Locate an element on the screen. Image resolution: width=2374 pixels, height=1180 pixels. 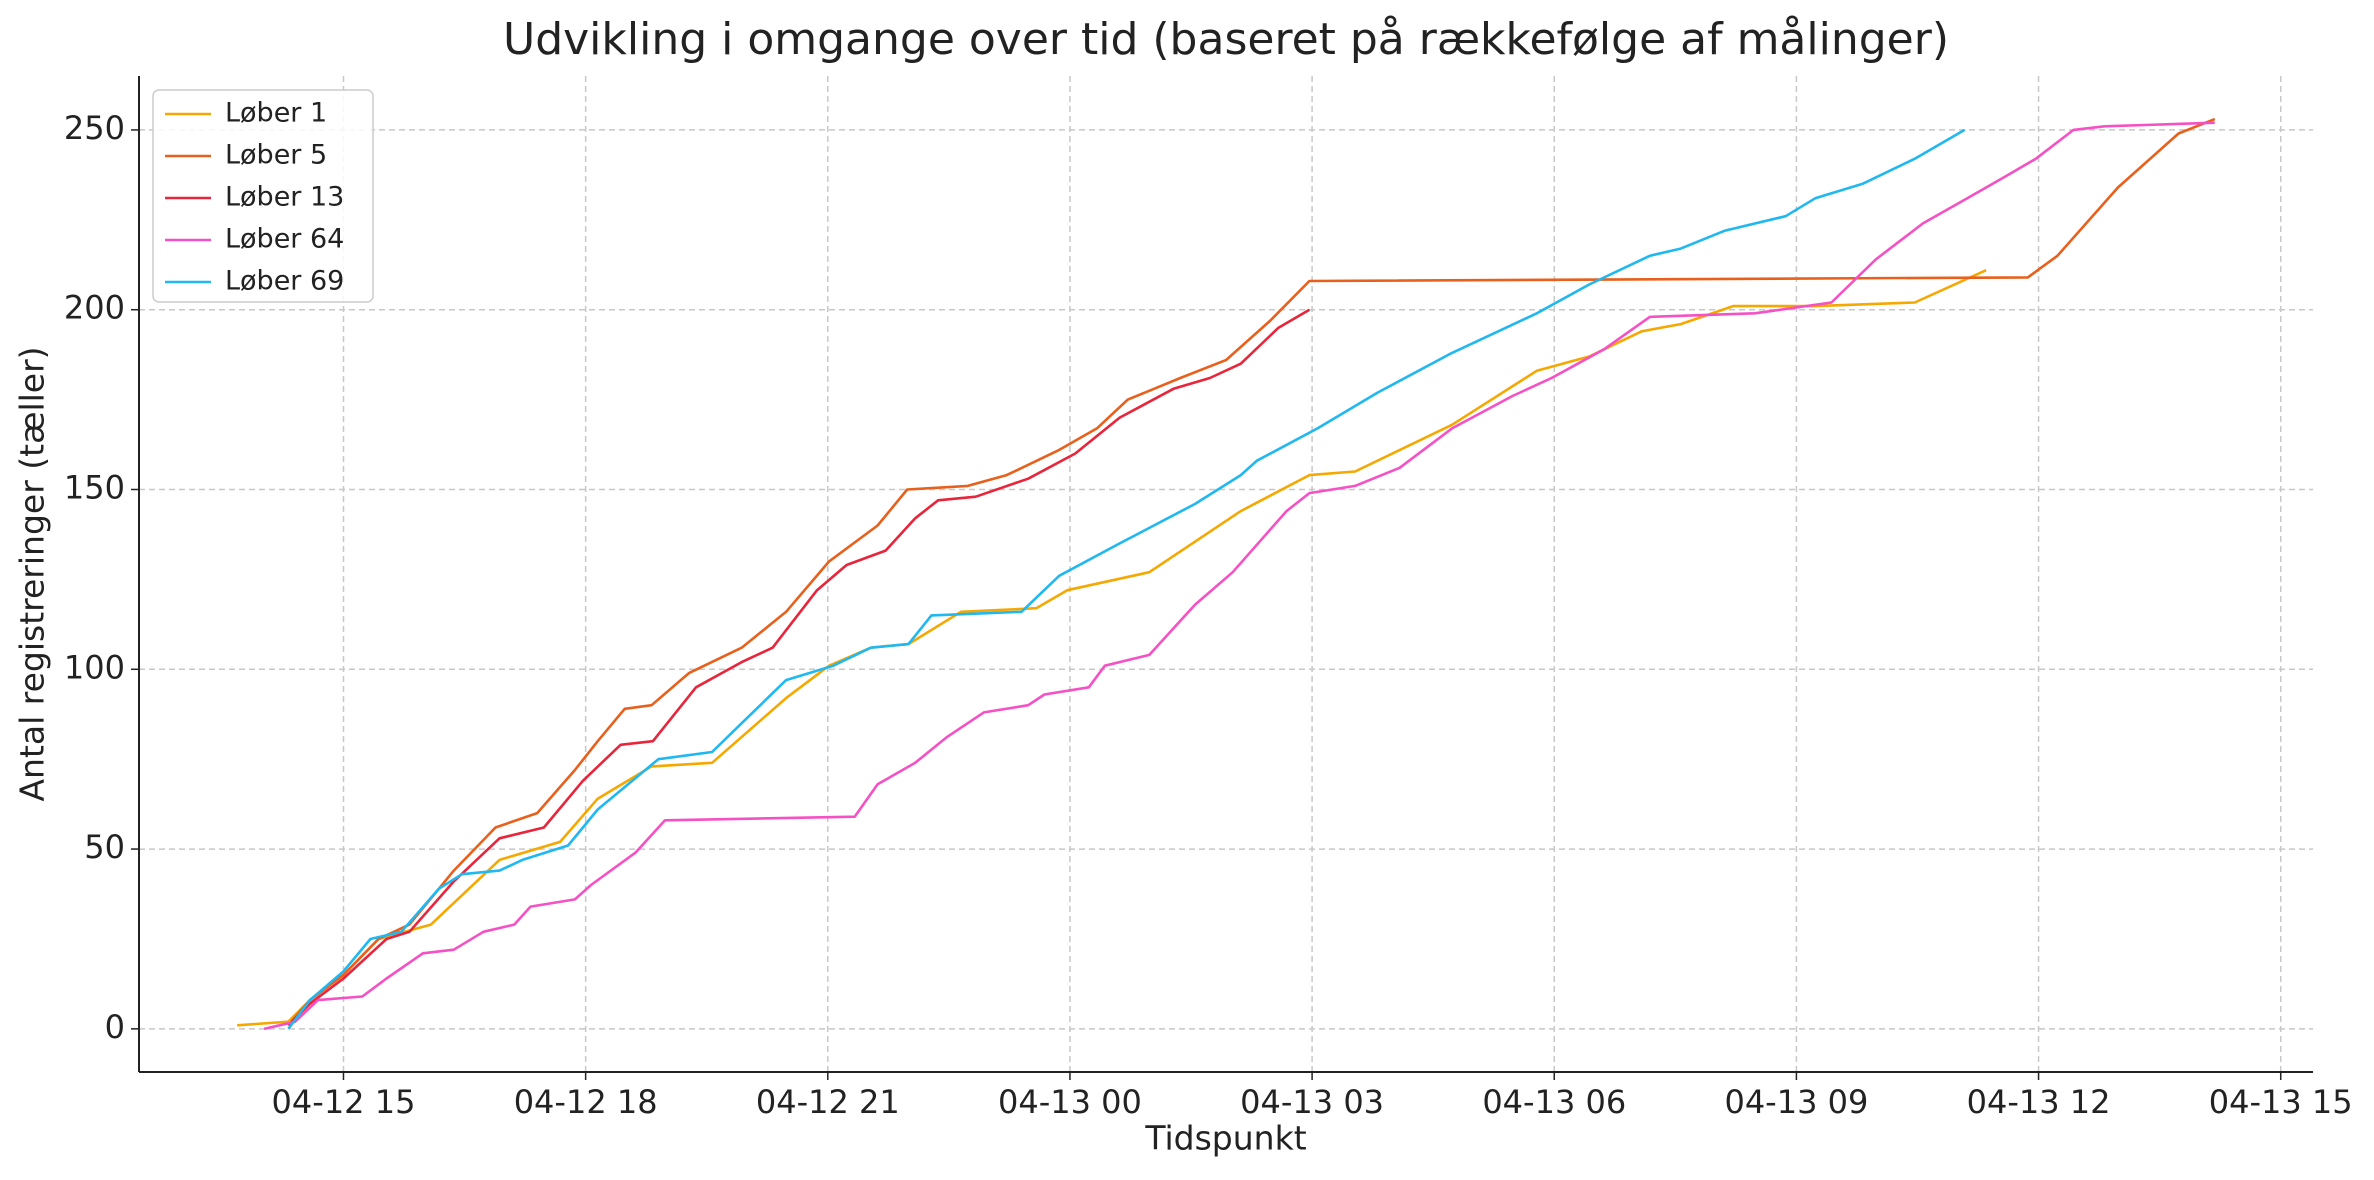
legend: Løber 1 Løber 5 Løber 13 Løber 64 Løber 69 is located at coordinates (263, 196).